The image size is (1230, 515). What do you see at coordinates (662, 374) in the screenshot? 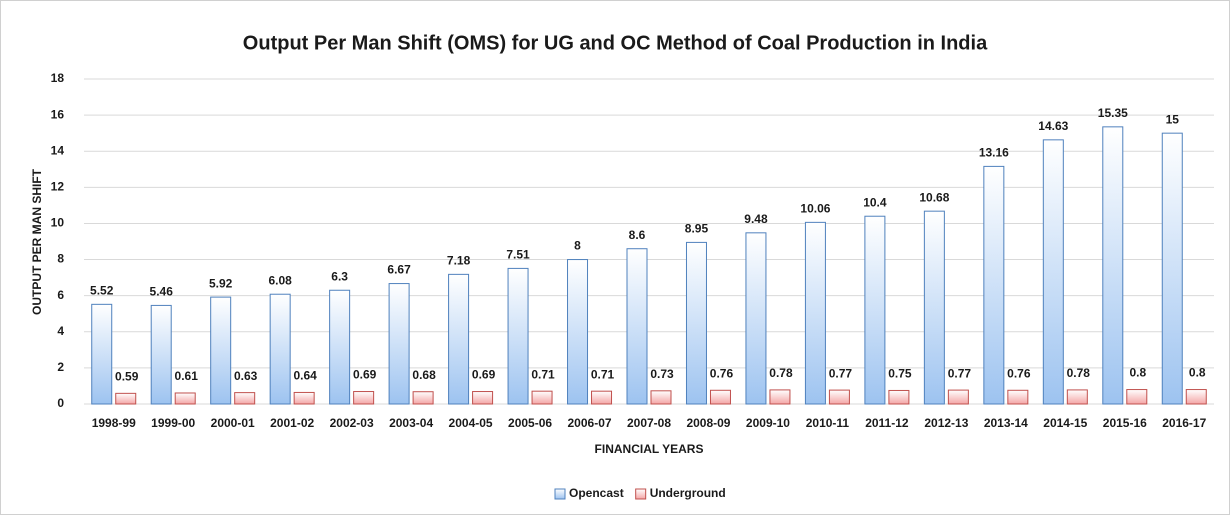
I see `data-label: 0.73` at bounding box center [662, 374].